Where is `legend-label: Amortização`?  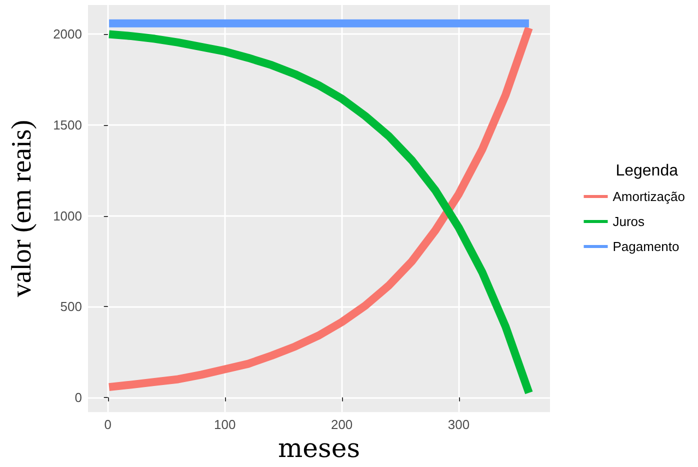
legend-label: Amortização is located at coordinates (648, 196).